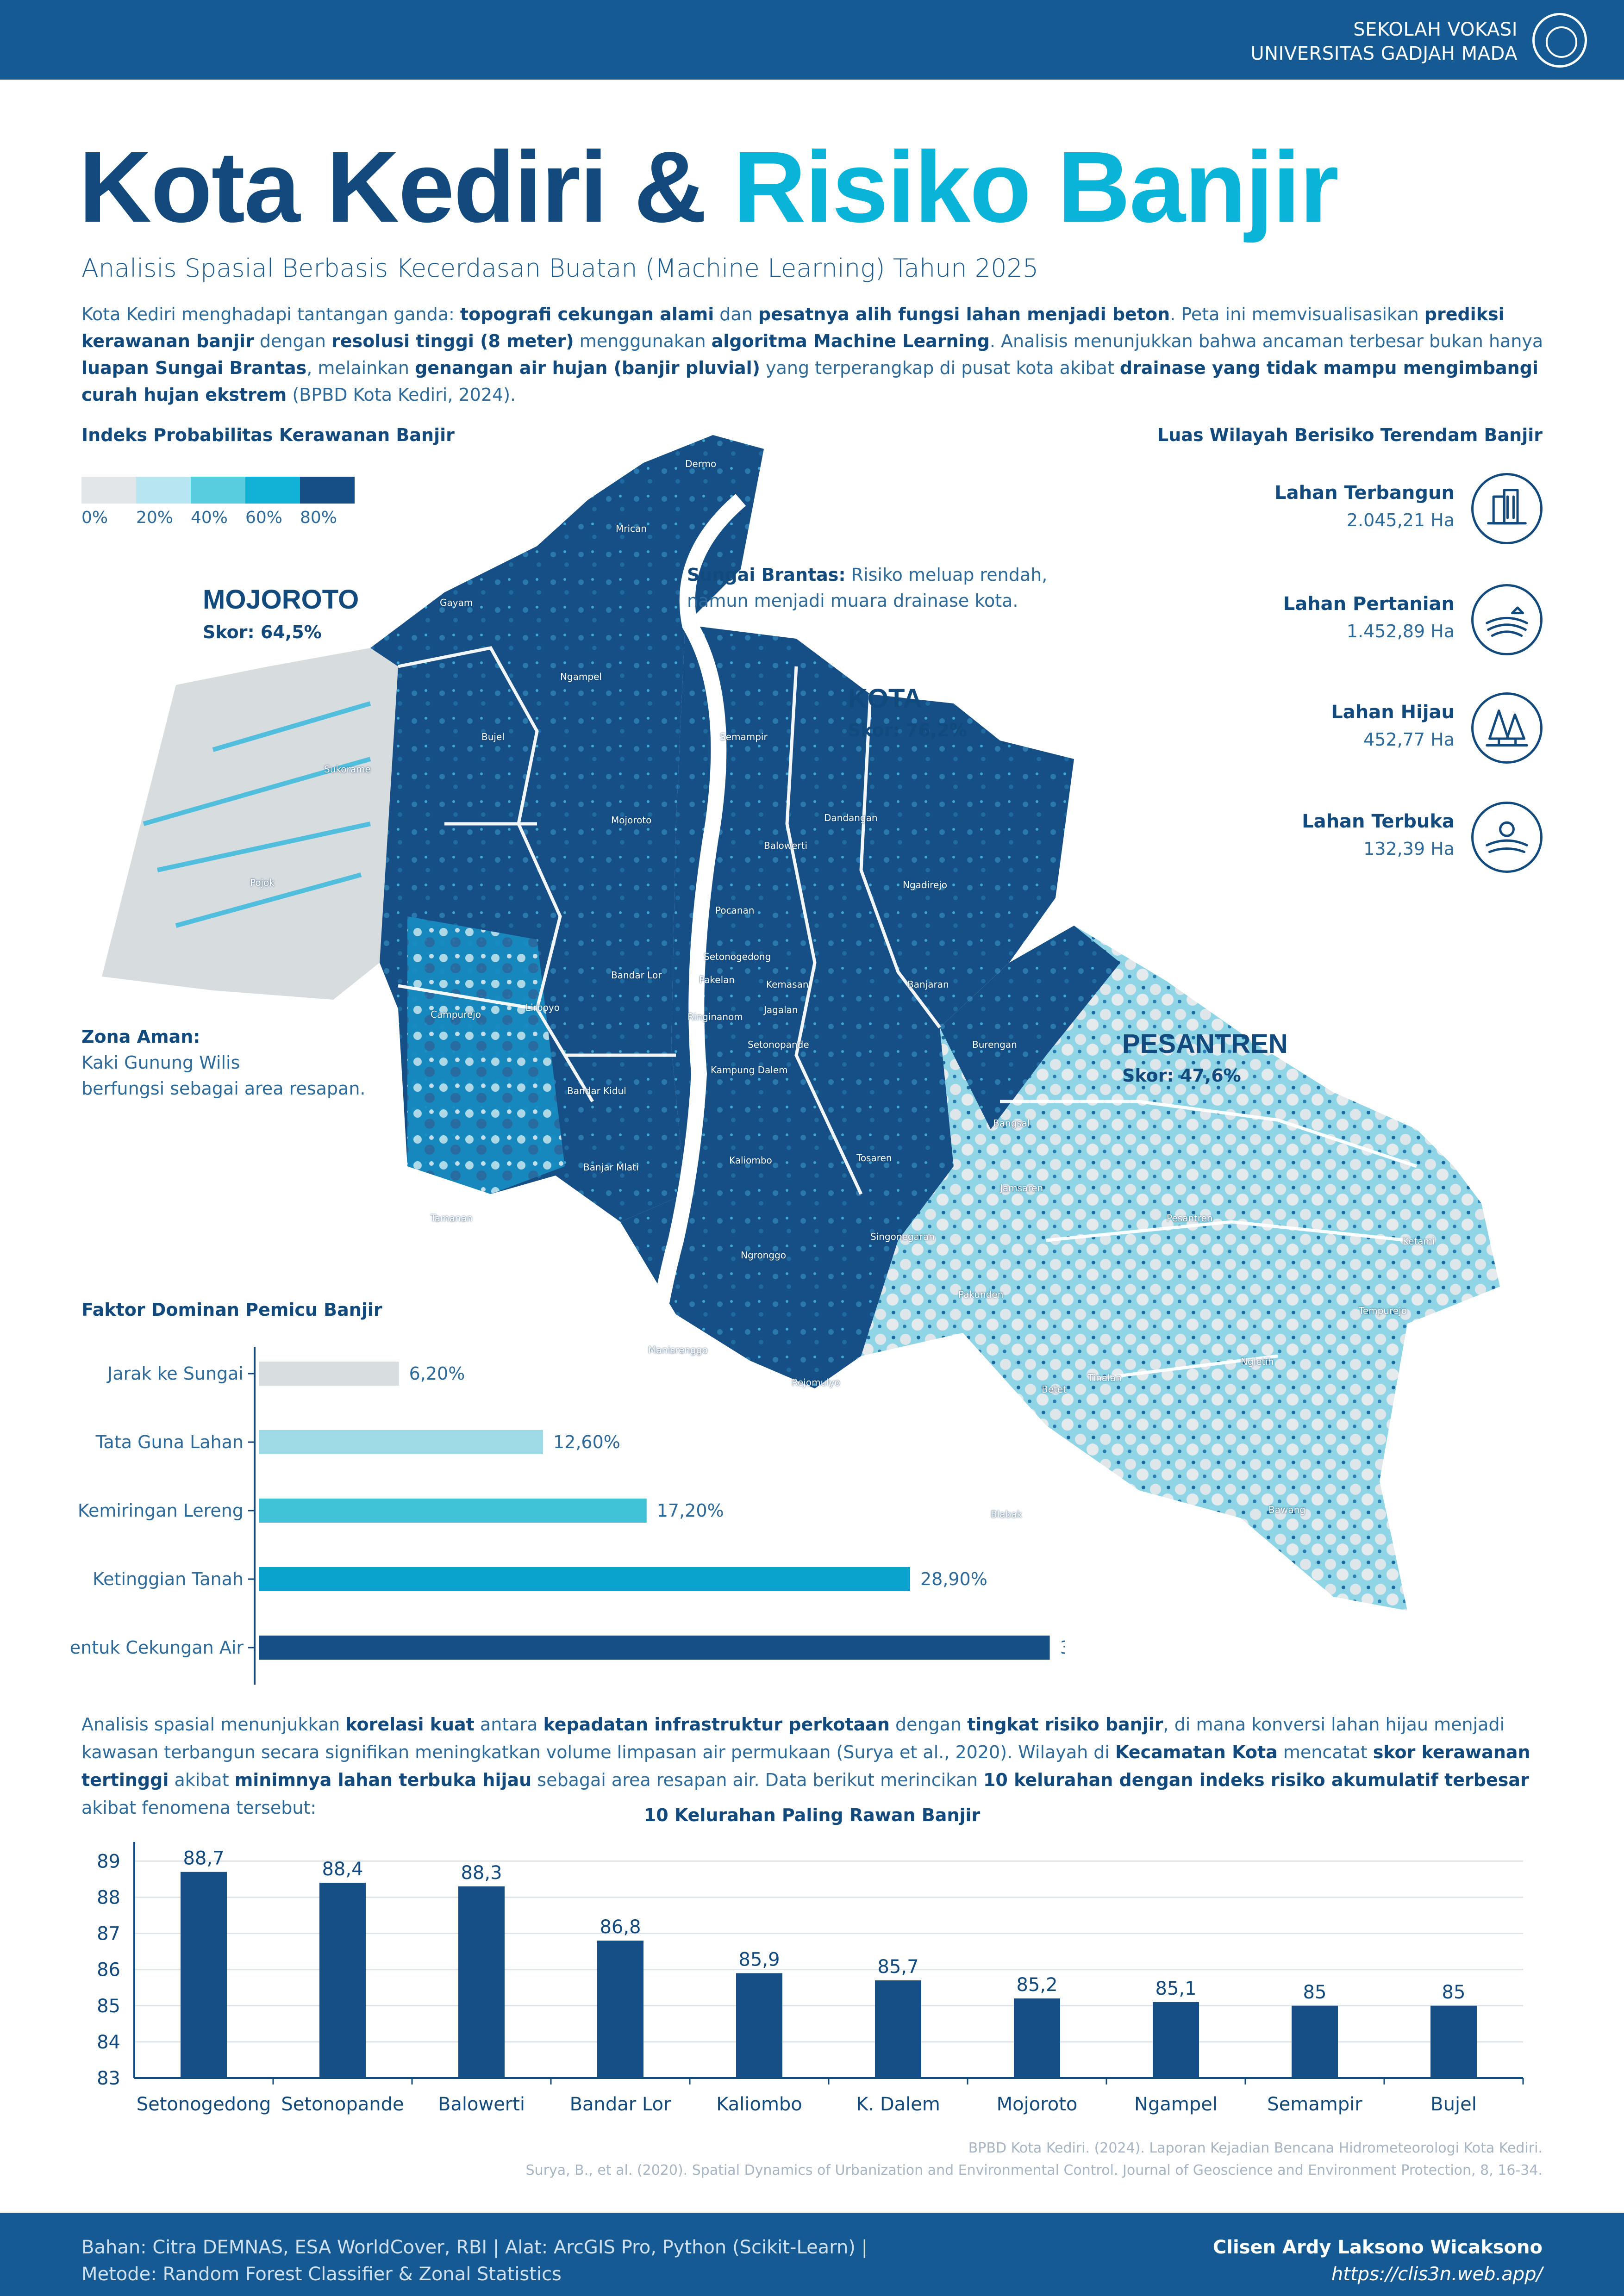 This screenshot has height=2296, width=1624. I want to click on text-run: menggunakan, so click(643, 341).